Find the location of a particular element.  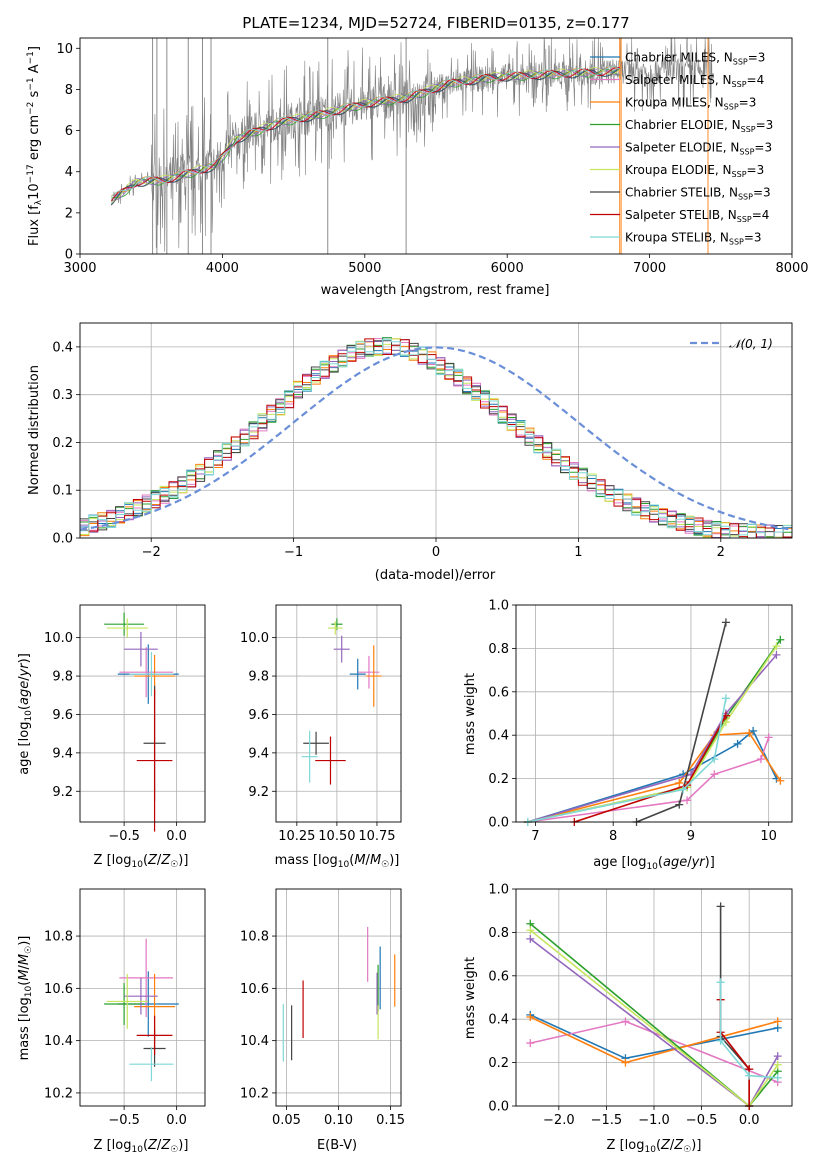

z-mass-y-tick-label: 10.4 is located at coordinates (58, 1041).